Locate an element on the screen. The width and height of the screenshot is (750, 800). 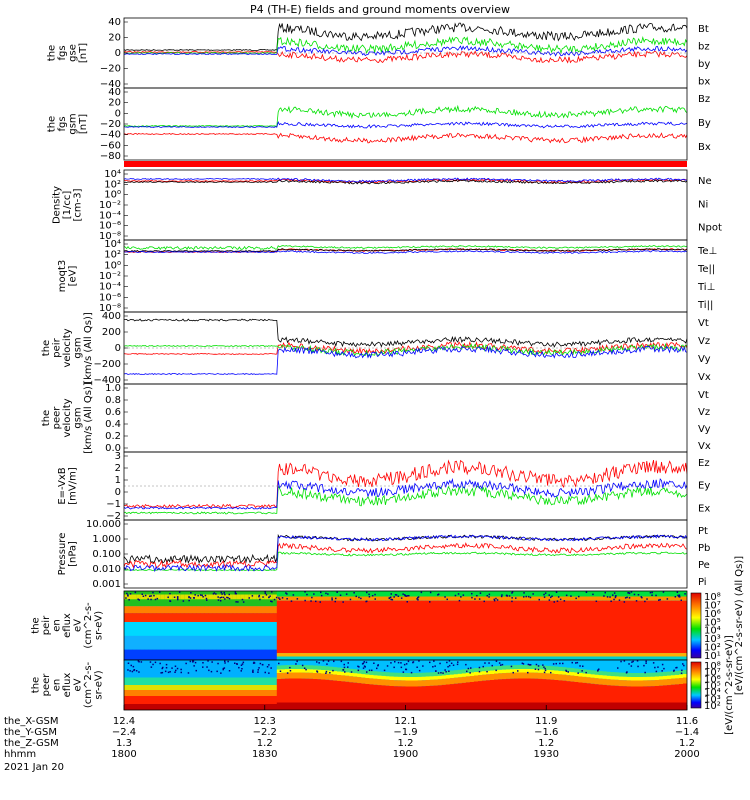
legend-entry: By is located at coordinates (704, 123).